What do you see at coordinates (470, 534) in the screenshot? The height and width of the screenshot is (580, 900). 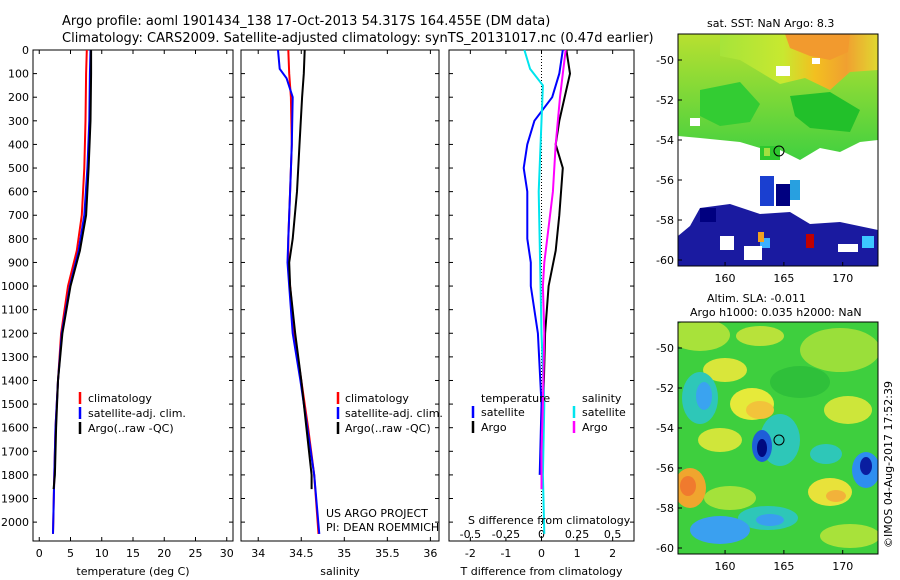 I see `x-top-tick-label: -0.5` at bounding box center [470, 534].